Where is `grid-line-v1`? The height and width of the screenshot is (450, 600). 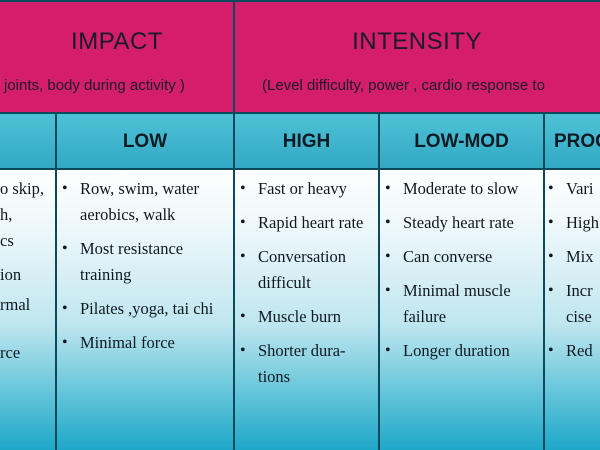 grid-line-v1 is located at coordinates (56, 281).